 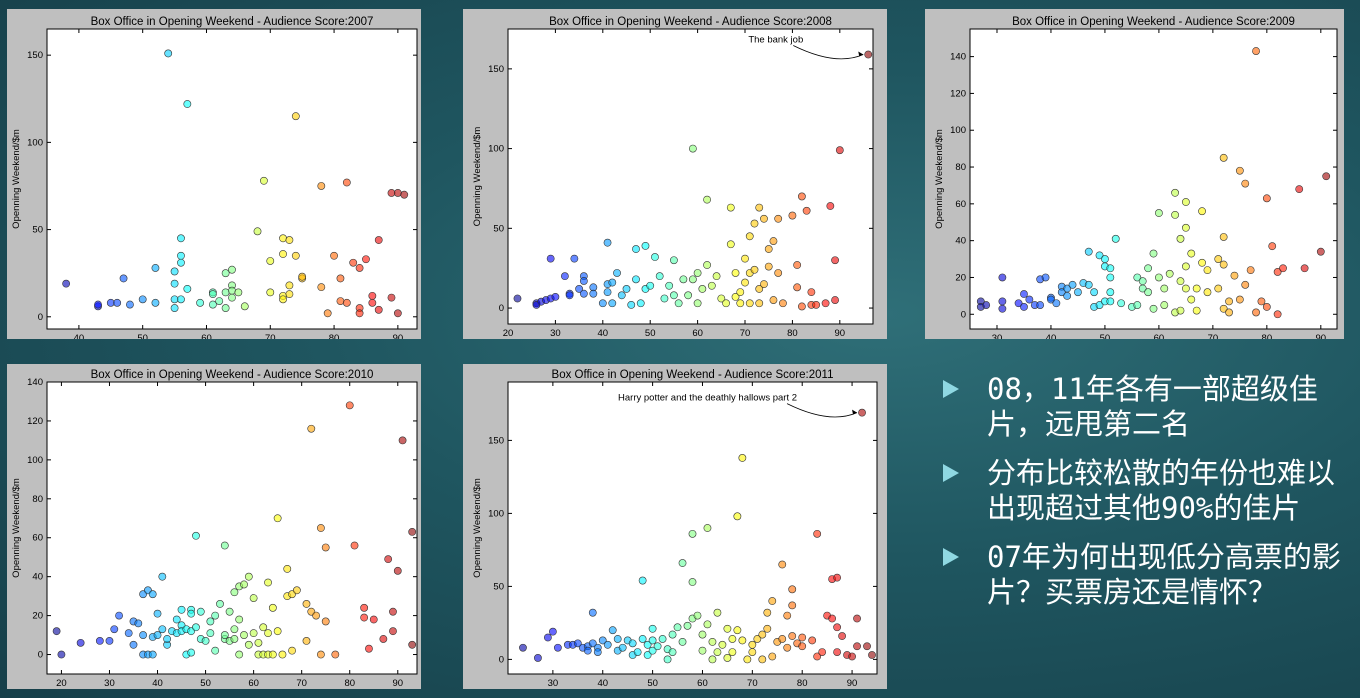 What do you see at coordinates (301, 683) in the screenshot?
I see `x-tick-label: 70` at bounding box center [301, 683].